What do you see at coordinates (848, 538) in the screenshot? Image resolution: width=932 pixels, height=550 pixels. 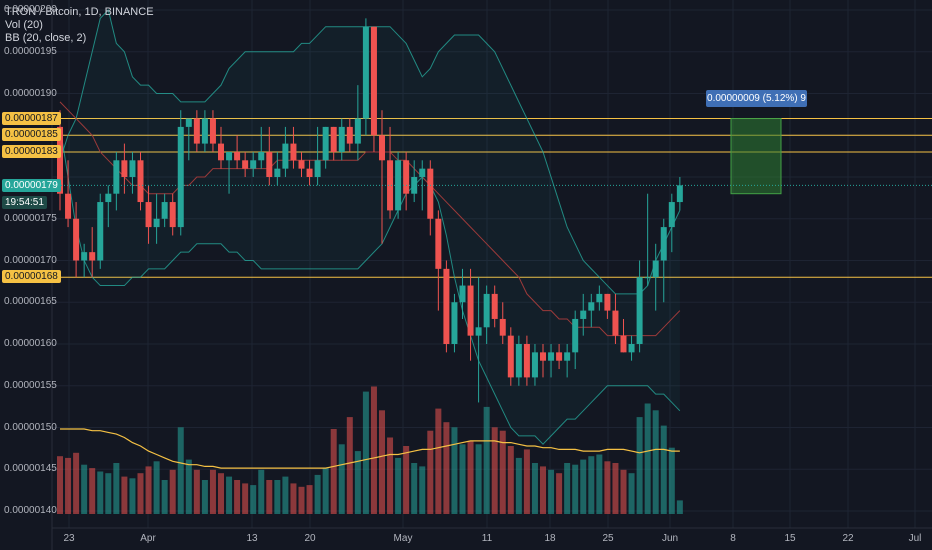 I see `time-tick-label: 22` at bounding box center [848, 538].